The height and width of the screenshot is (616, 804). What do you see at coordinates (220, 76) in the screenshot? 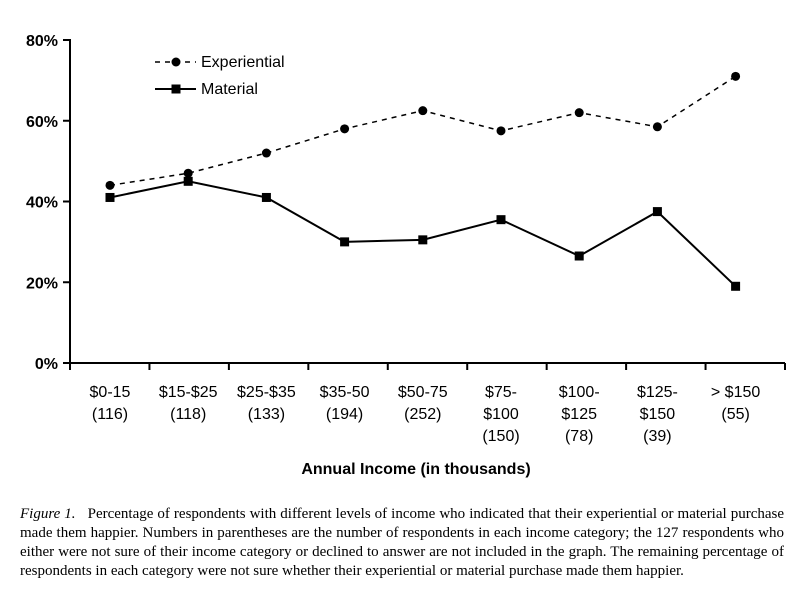
I see `legend: Experiential Material` at bounding box center [220, 76].